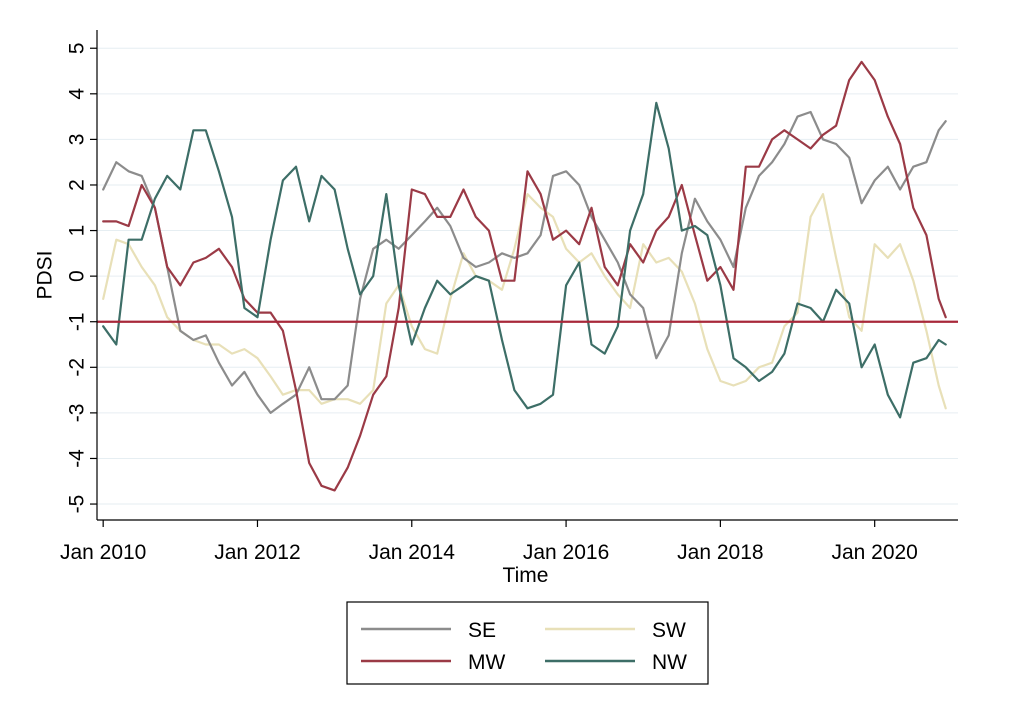 This screenshot has width=1024, height=724. I want to click on y-axis-ticks: 5 4 3 2 1 0 -1 -2 -3 -4 -5, so click(81, 277).